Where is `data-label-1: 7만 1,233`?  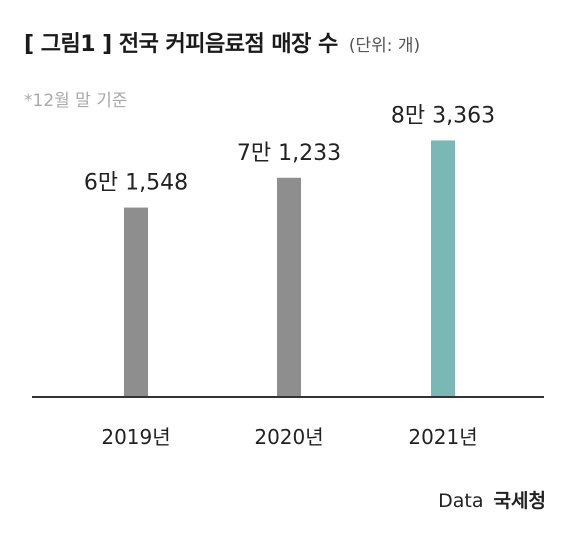
data-label-1: 7만 1,233 is located at coordinates (289, 153).